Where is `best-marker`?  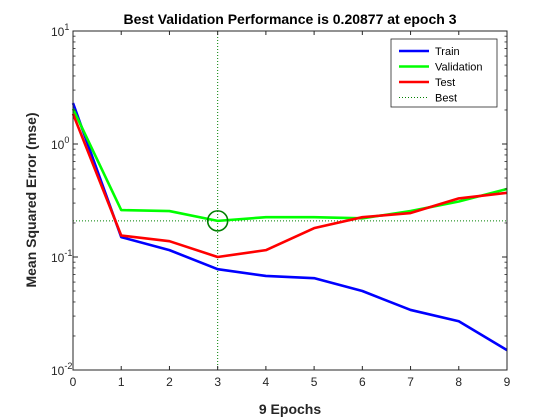 best-marker is located at coordinates (217, 221).